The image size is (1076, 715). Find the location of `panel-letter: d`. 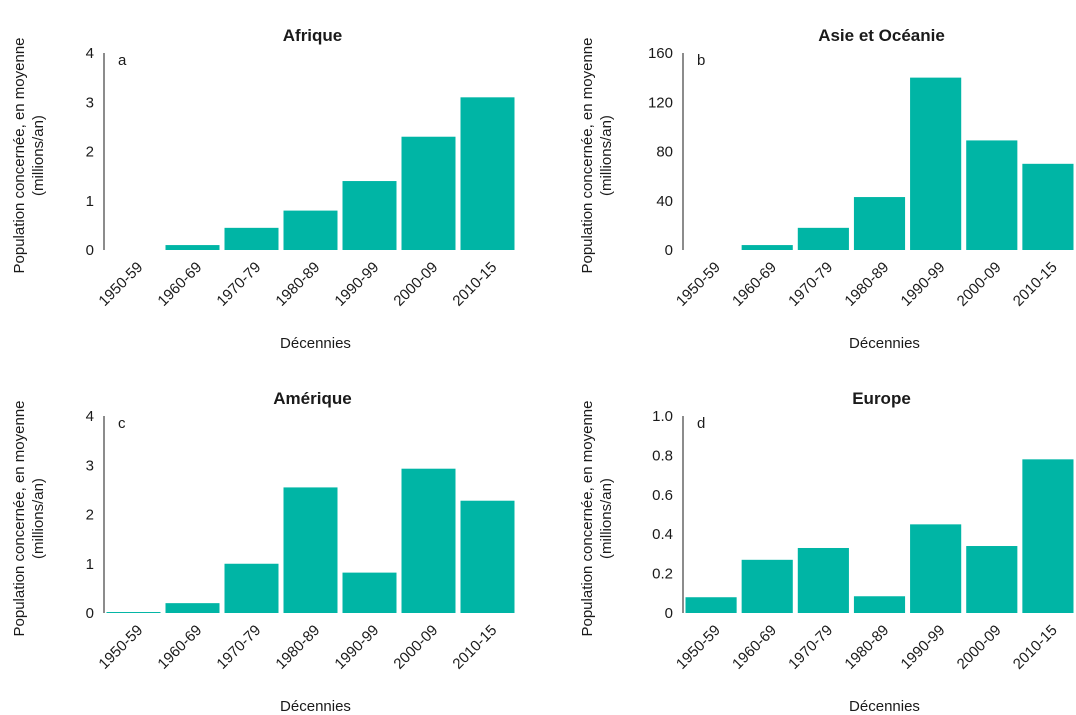

panel-letter: d is located at coordinates (701, 423).